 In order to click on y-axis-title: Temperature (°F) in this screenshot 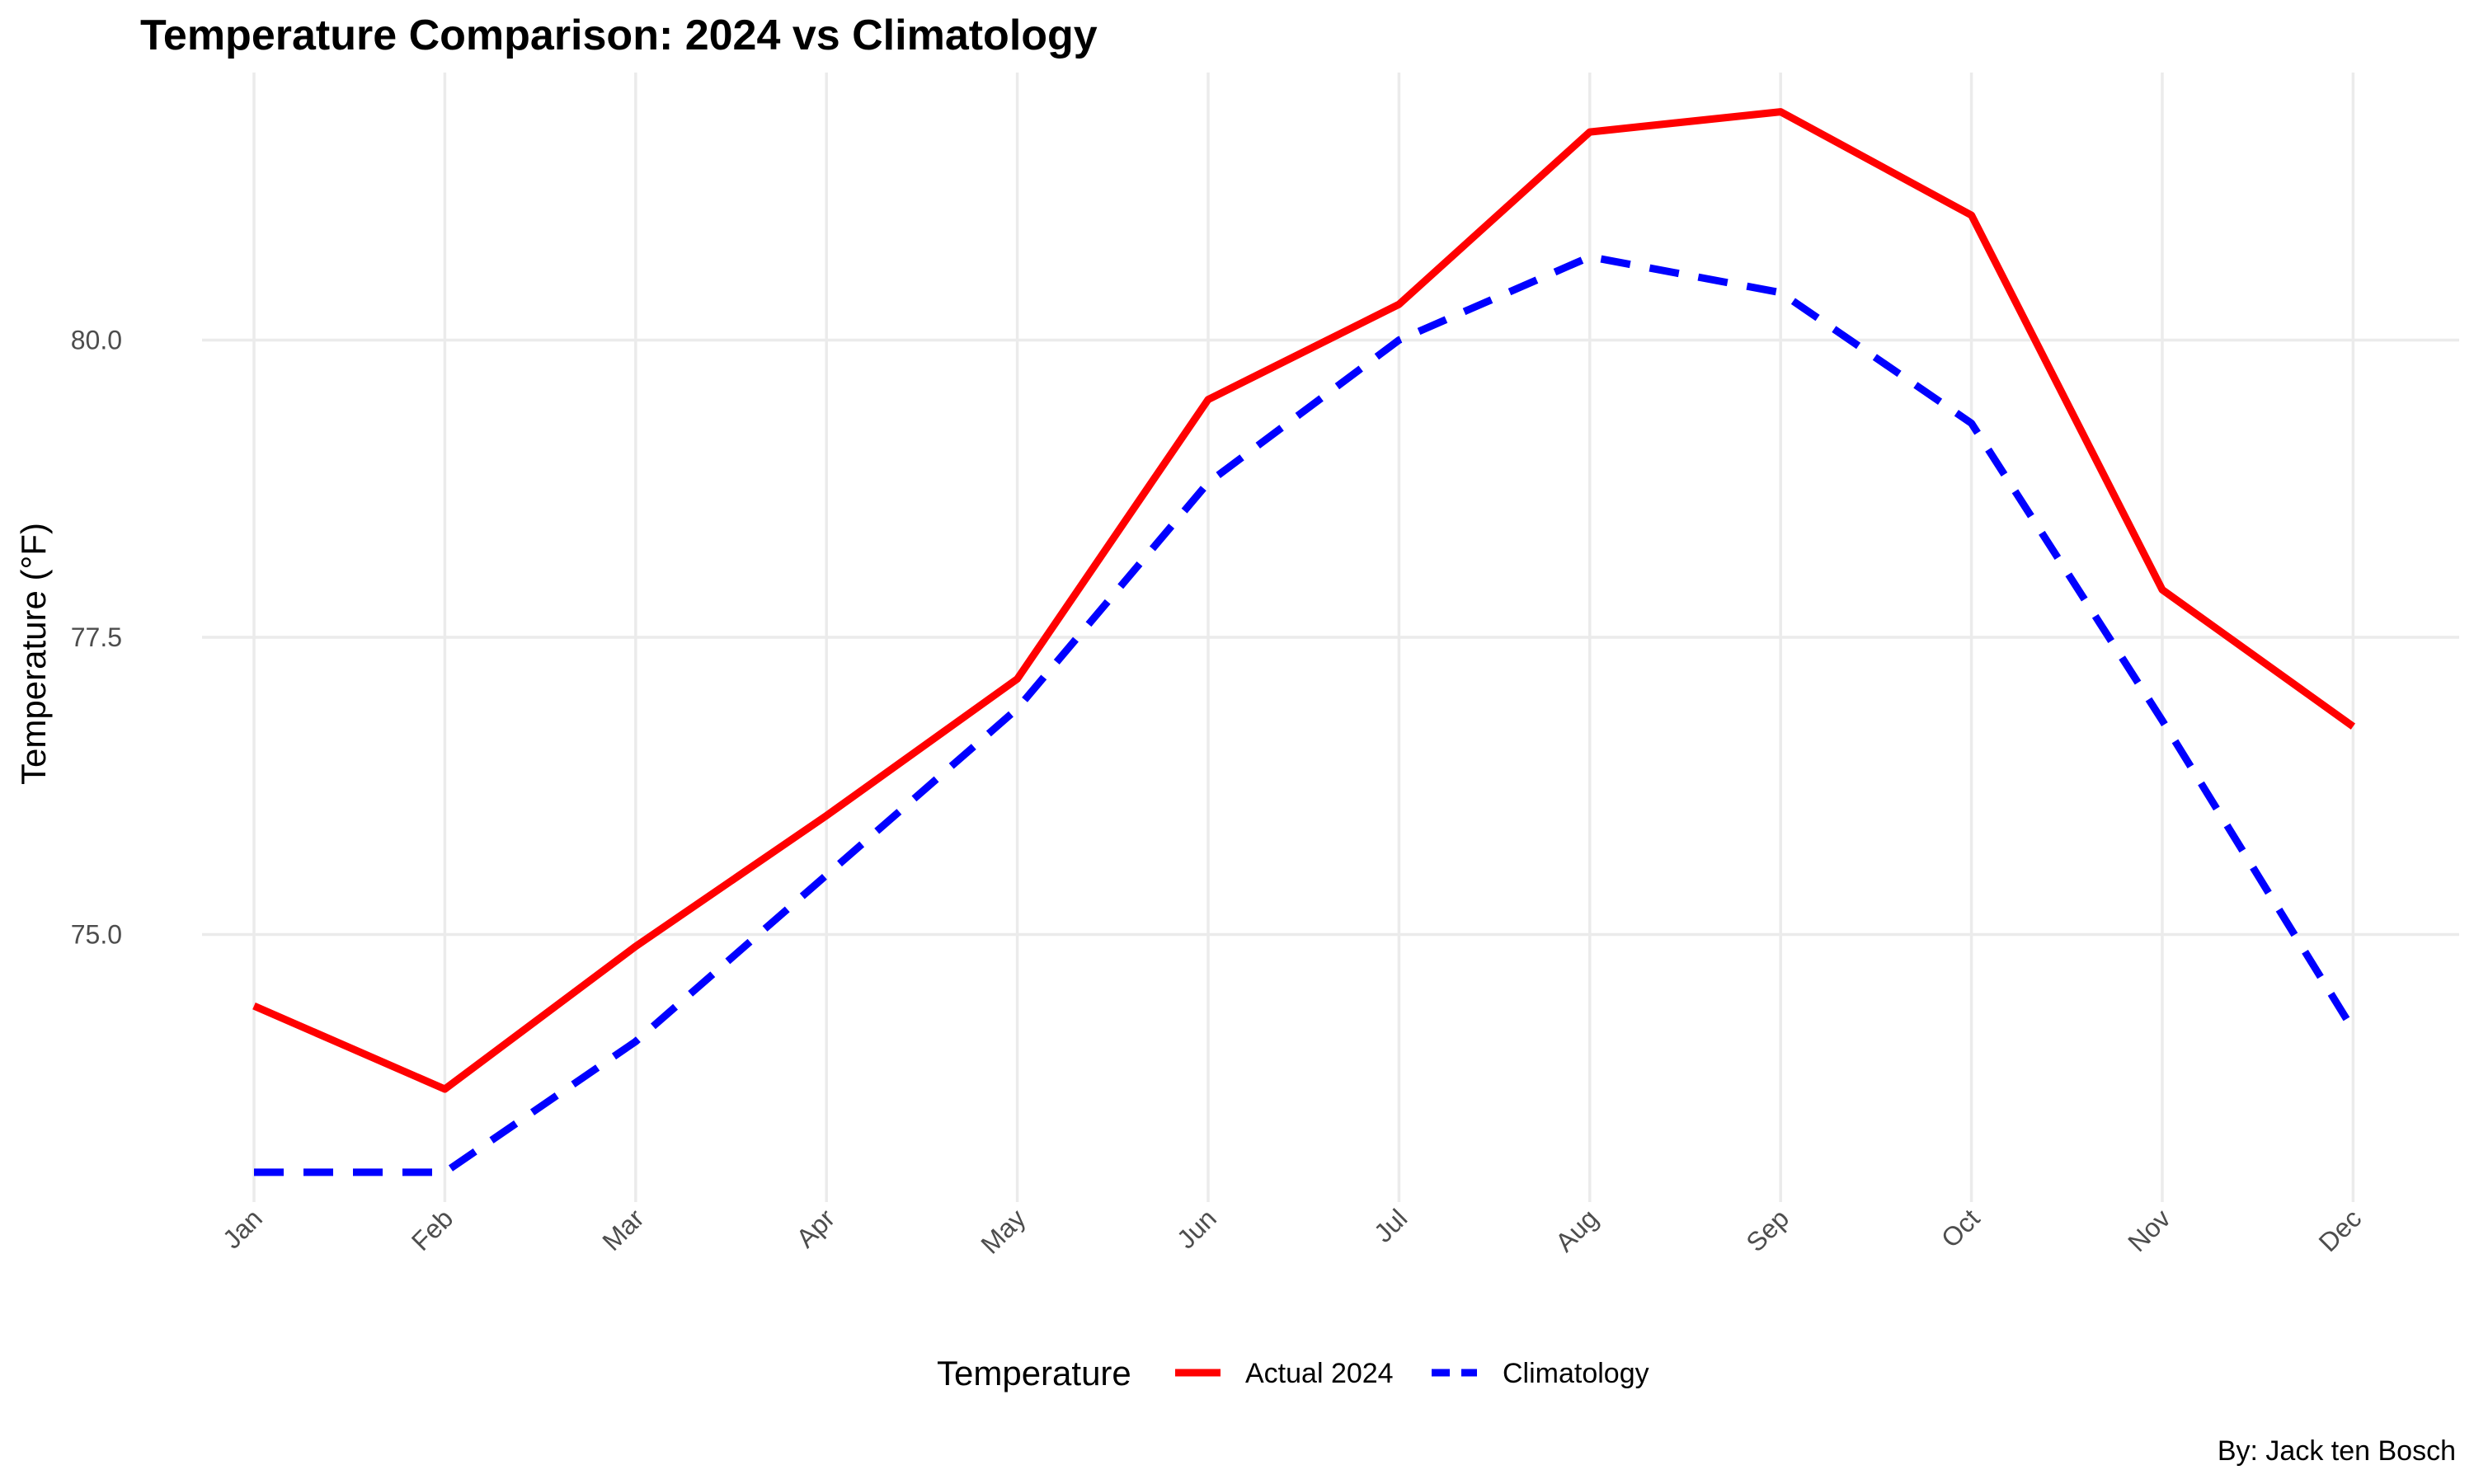, I will do `click(33, 654)`.